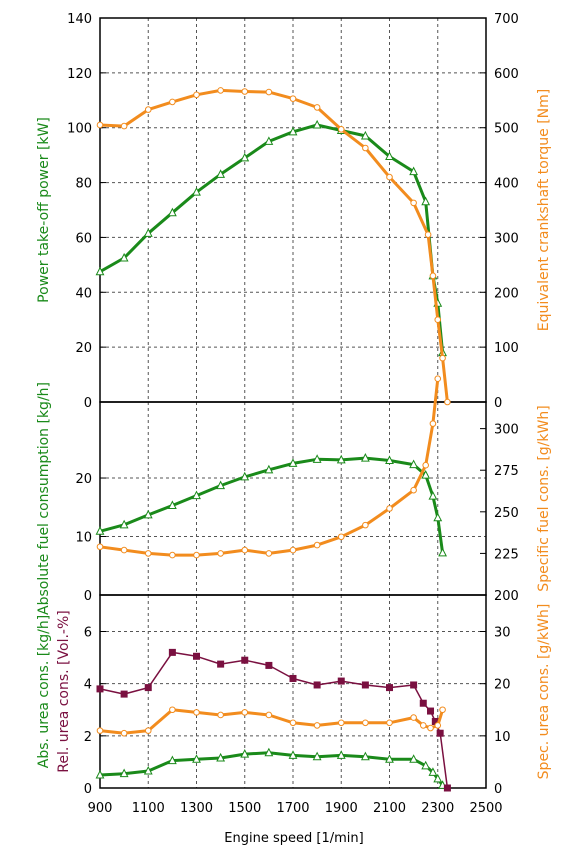 The width and height of the screenshot is (578, 851). I want to click on x-tick-label: 1100, so click(148, 808).